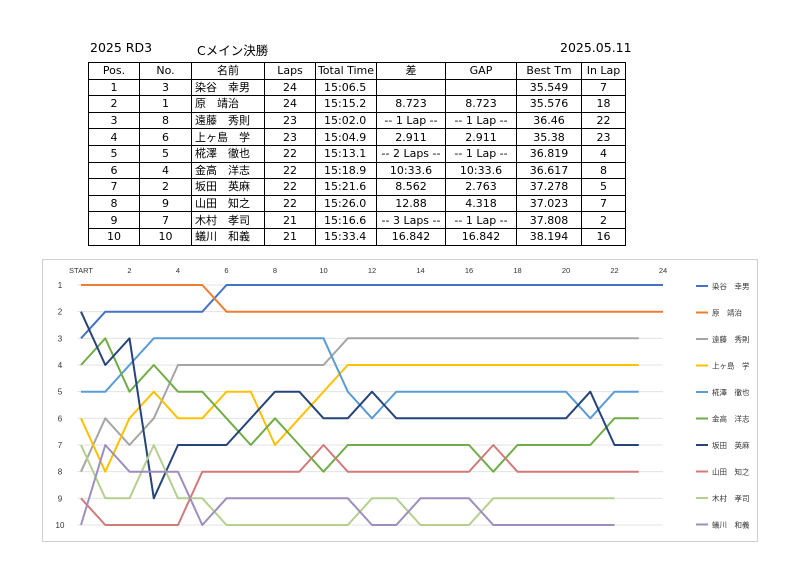 The width and height of the screenshot is (800, 566). Describe the element at coordinates (228, 87) in the screenshot. I see `cell-name: 染谷 幸男` at that location.